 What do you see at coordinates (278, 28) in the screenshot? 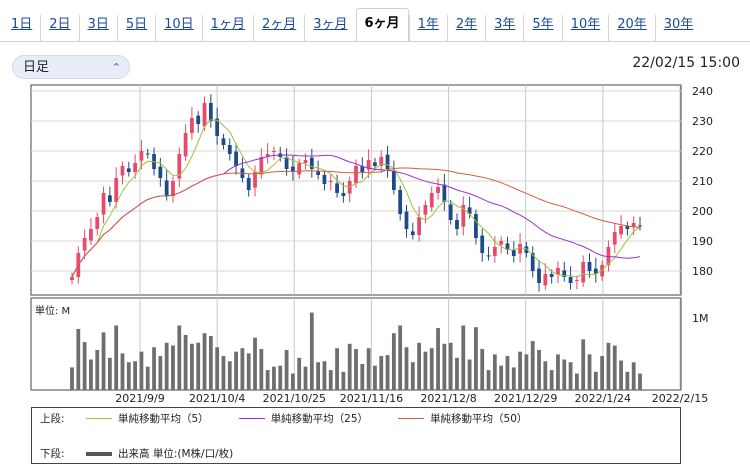
I see `tab-6: 2ヶ月` at bounding box center [278, 28].